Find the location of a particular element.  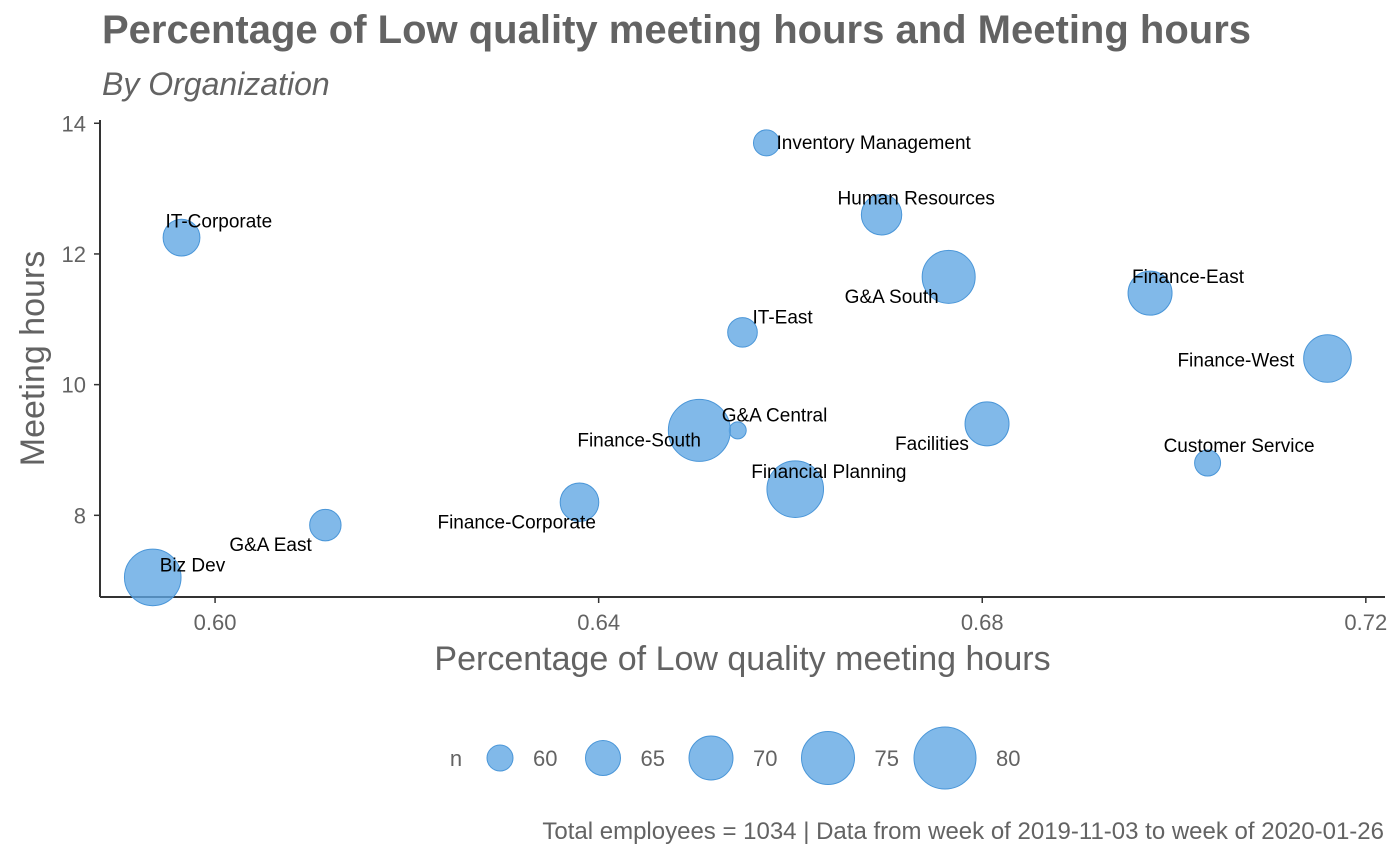

data-point-label: G&A South is located at coordinates (892, 297).